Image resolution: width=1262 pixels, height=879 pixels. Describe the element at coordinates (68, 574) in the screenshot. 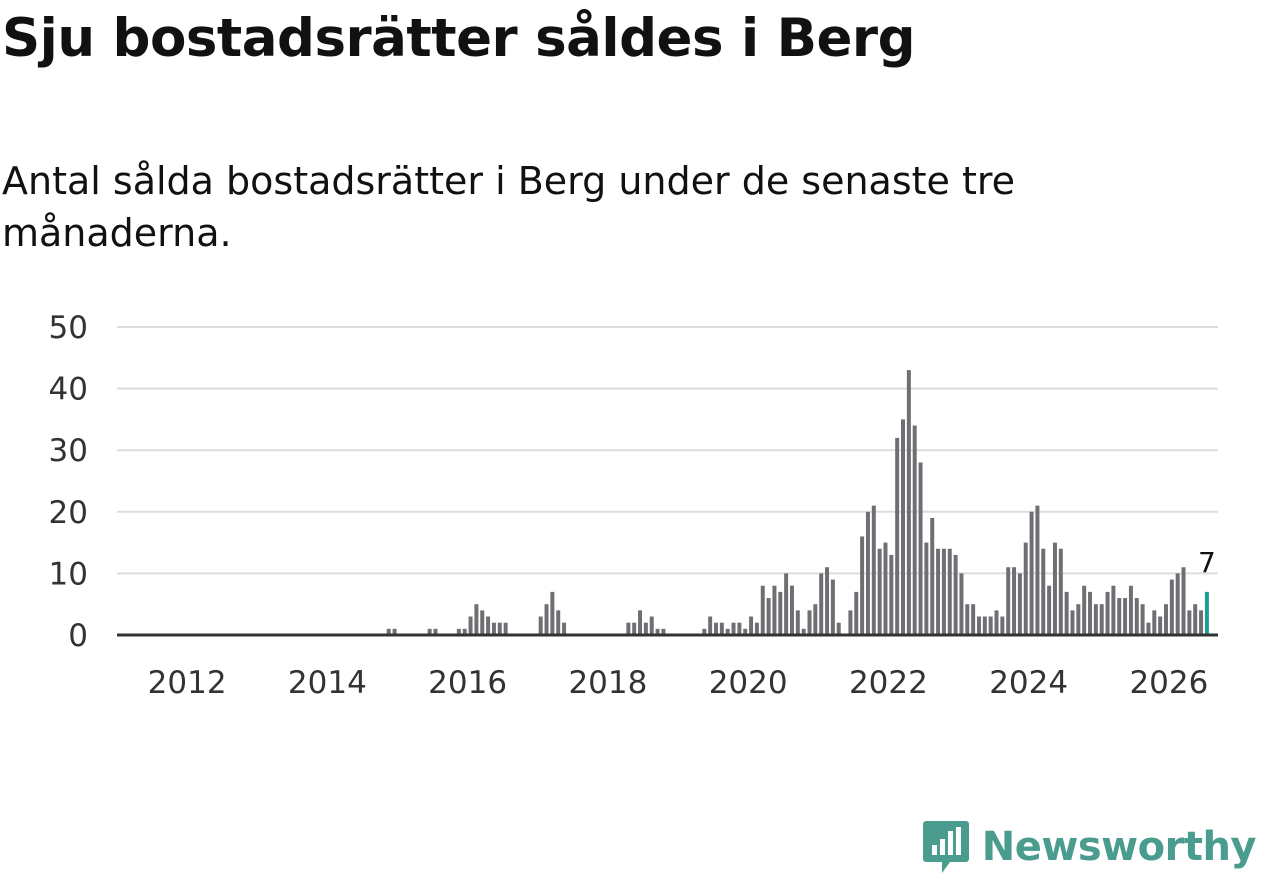

I see `y-tick-label: 10` at that location.